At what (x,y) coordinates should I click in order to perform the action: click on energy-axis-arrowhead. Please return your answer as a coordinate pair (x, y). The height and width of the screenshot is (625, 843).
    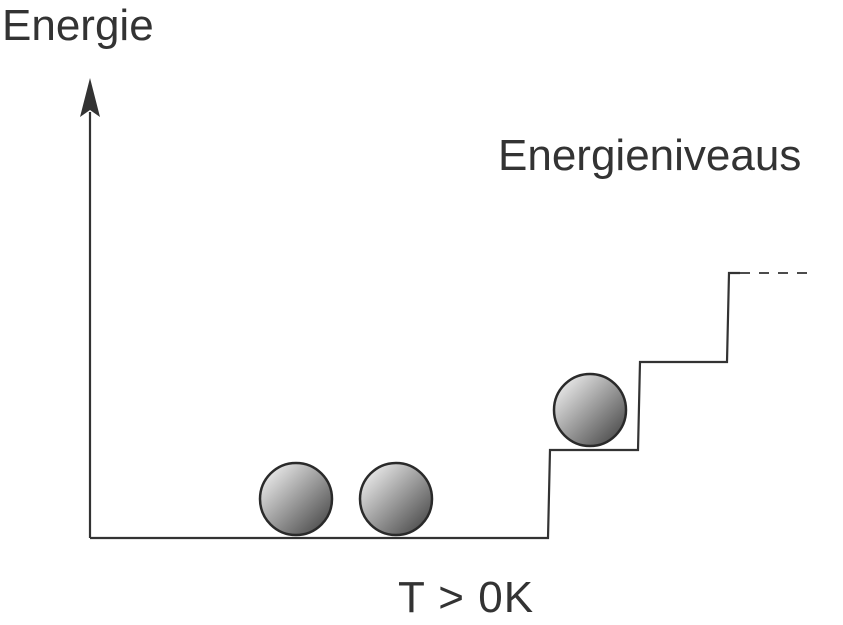
    Looking at the image, I should click on (90, 97).